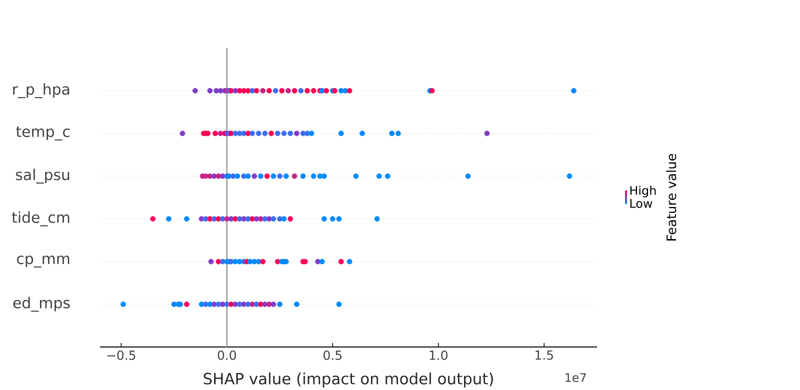 The image size is (800, 390). I want to click on y-tick-label: cp_mm, so click(43, 262).